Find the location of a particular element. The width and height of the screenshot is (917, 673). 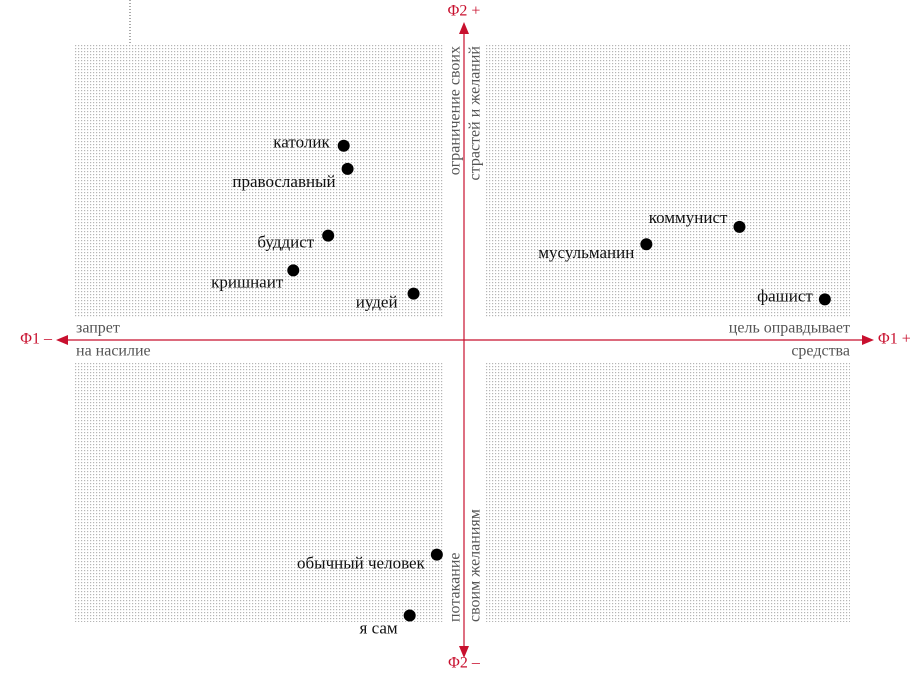

point-label: коммунист is located at coordinates (688, 217).